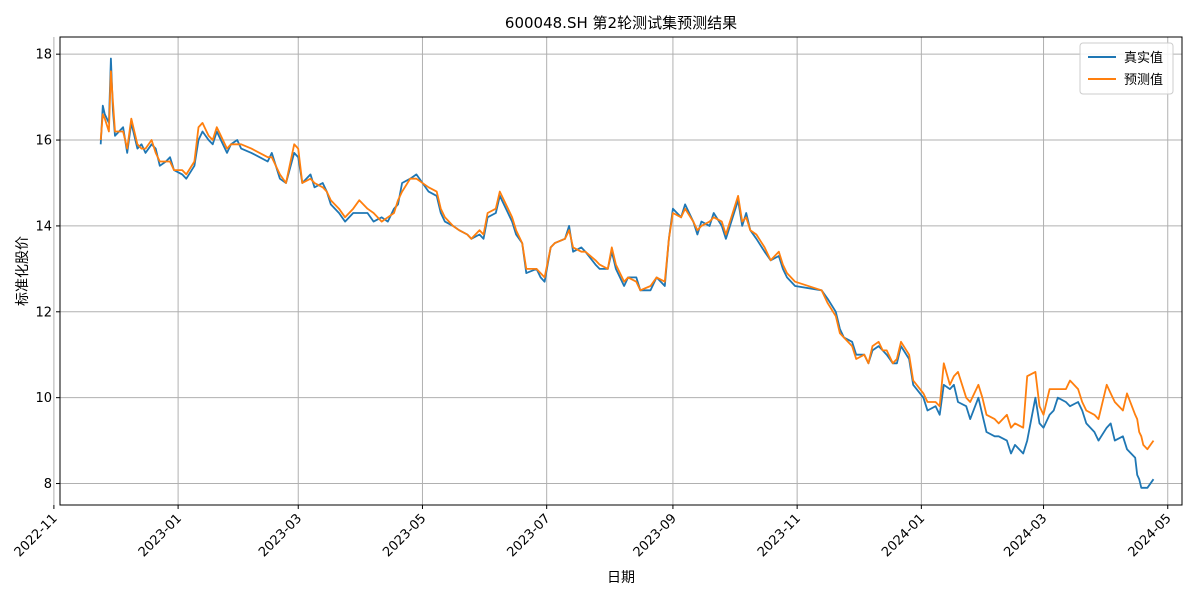  What do you see at coordinates (43, 141) in the screenshot?
I see `y-tick-label: 16` at bounding box center [43, 141].